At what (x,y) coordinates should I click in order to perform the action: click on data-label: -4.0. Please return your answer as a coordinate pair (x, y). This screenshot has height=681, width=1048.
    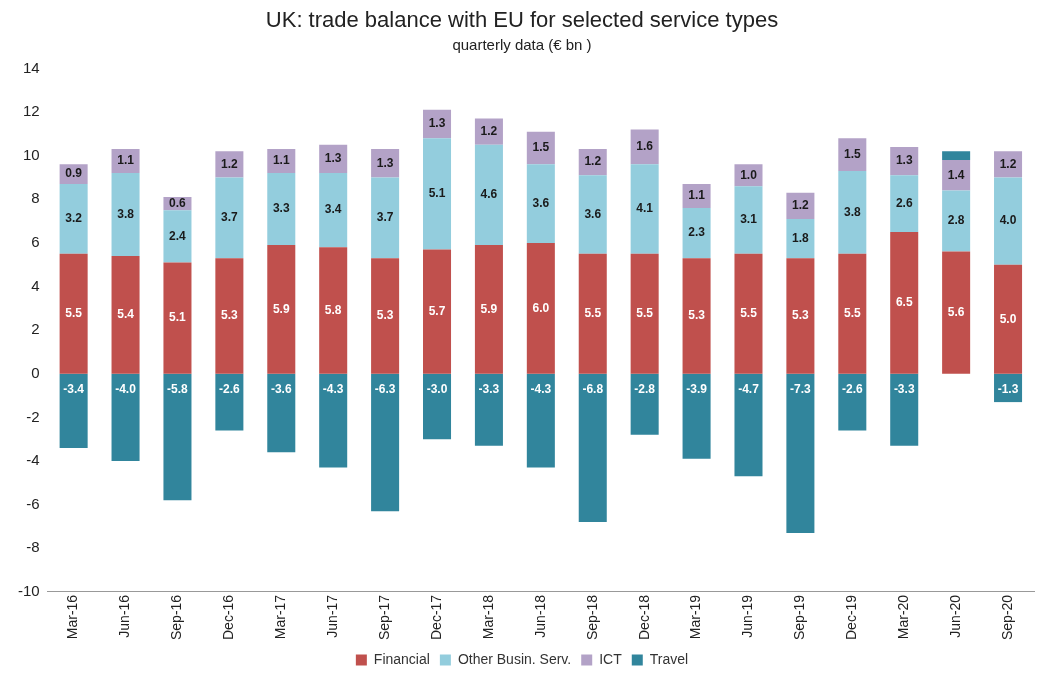
    Looking at the image, I should click on (126, 389).